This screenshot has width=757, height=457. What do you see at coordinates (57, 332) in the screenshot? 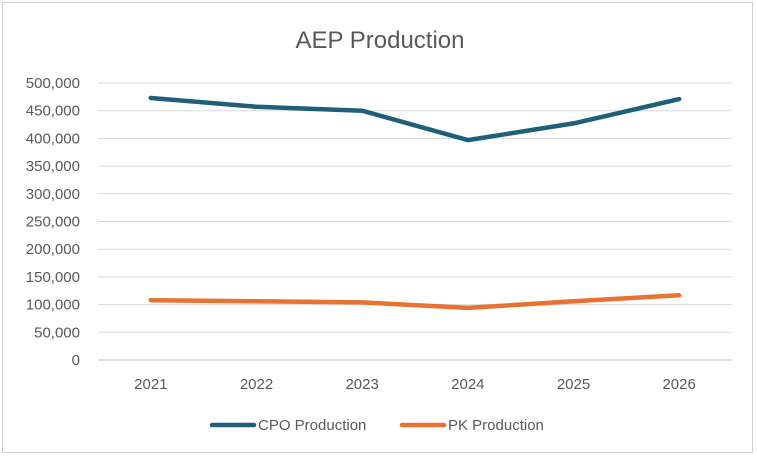
I see `y-tick-label: 50,000` at bounding box center [57, 332].